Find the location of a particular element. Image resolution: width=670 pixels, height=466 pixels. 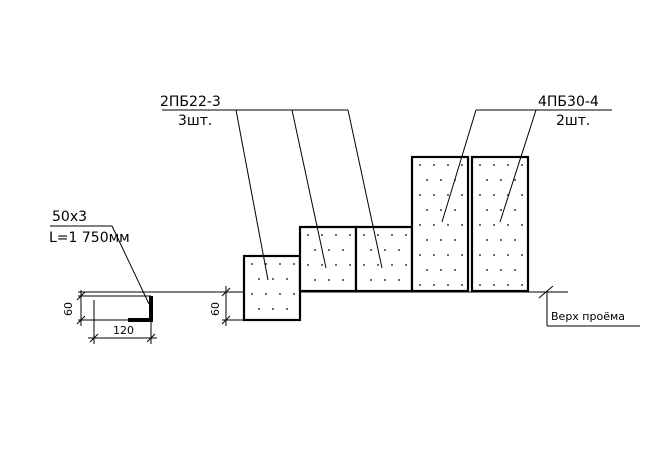

step-height-dim: 60 is located at coordinates (215, 309).